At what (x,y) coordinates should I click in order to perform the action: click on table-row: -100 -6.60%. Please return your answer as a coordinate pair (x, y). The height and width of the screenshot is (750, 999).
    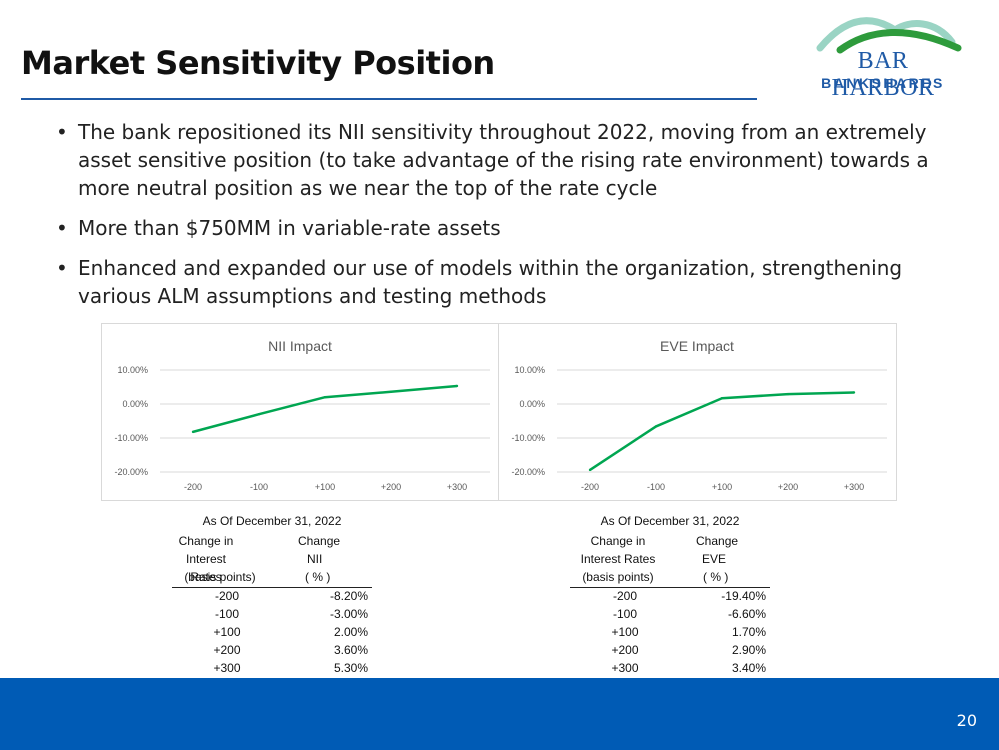
    Looking at the image, I should click on (670, 616).